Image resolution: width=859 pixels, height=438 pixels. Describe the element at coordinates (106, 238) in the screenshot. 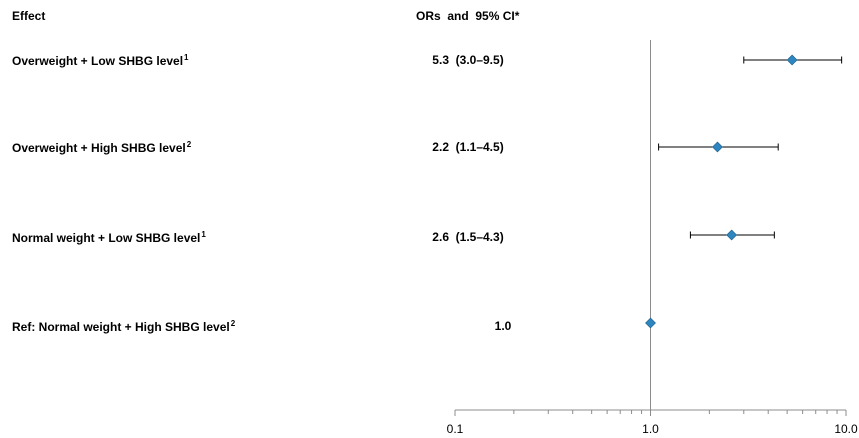

I see `row-label-text: Normal weight + Low SHBG level` at that location.